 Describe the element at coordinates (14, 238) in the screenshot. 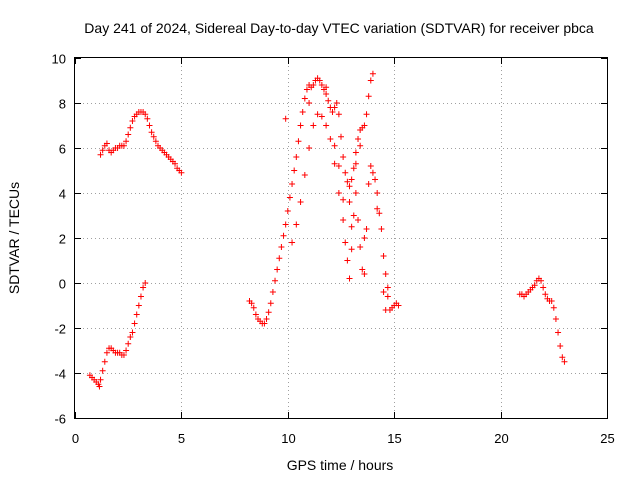

I see `y-axis-label: SDTVAR / TECUs` at that location.